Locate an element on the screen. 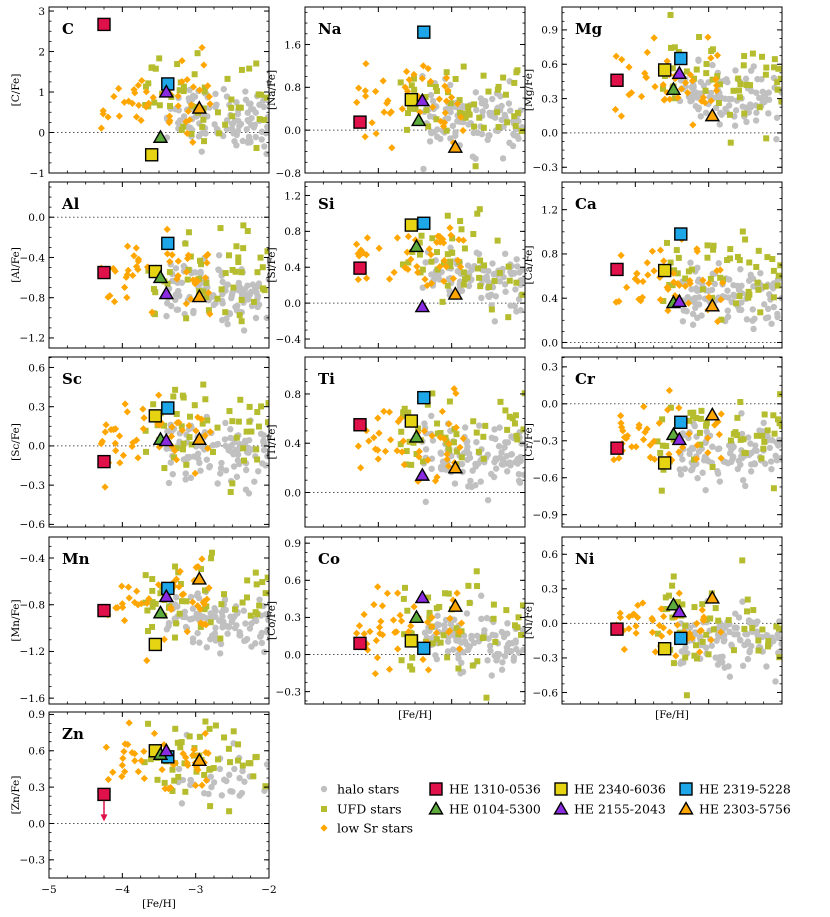  y-tick-label: 0.6 is located at coordinates (36, 752).